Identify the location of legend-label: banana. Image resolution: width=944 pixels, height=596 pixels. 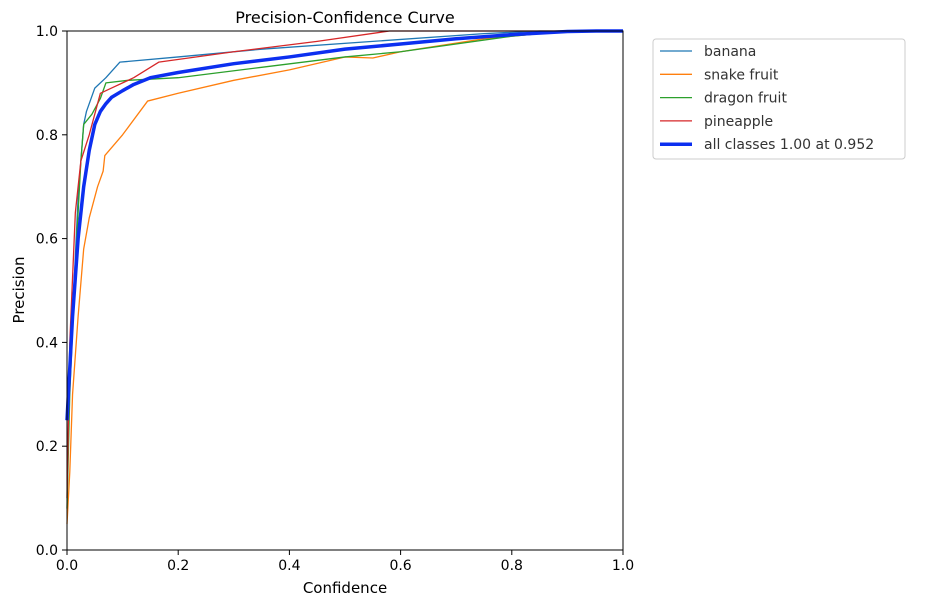
(730, 52).